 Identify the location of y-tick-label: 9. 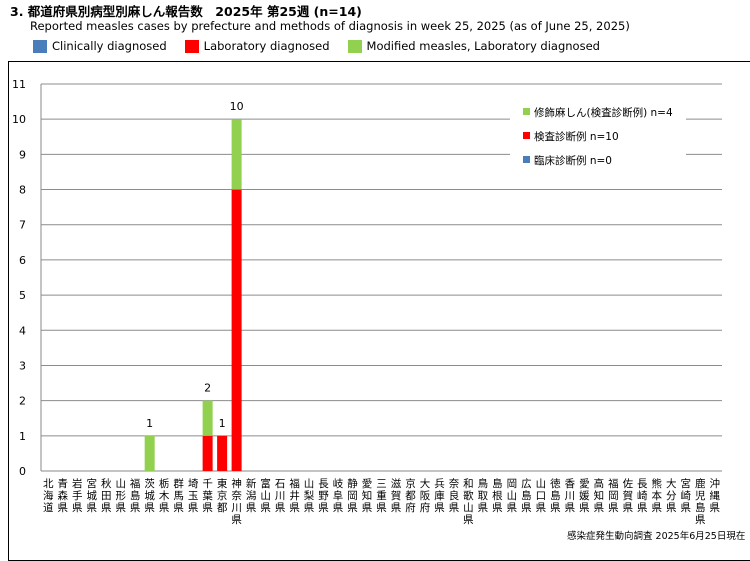
(22, 154).